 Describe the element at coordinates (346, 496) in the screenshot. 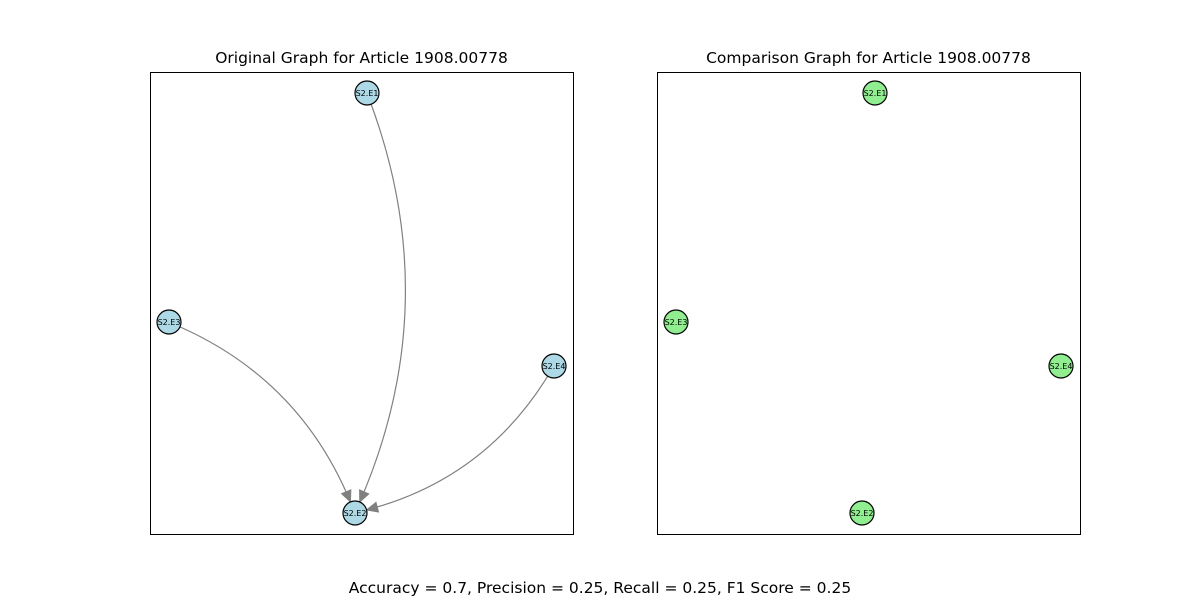

I see `arrowhead-s2-e3-to-s2-e2` at that location.